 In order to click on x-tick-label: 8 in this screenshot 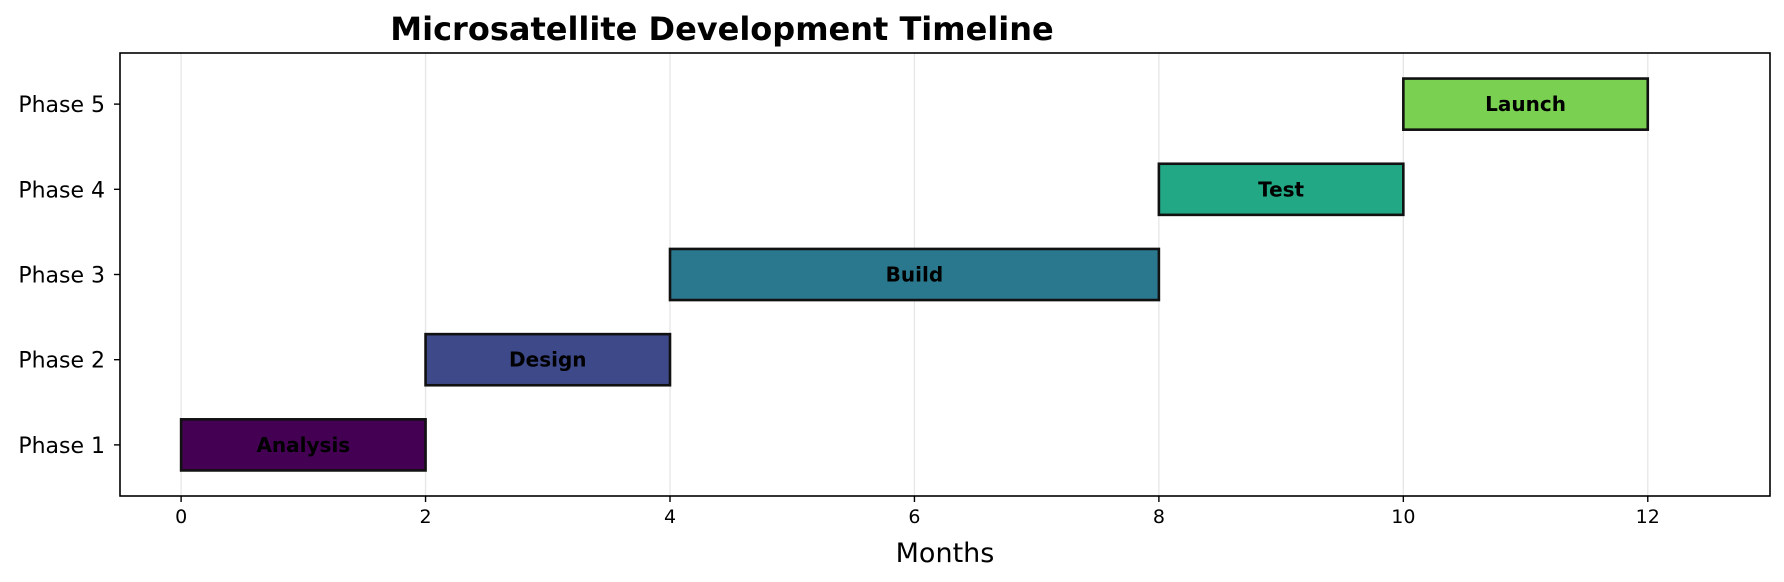, I will do `click(1159, 517)`.